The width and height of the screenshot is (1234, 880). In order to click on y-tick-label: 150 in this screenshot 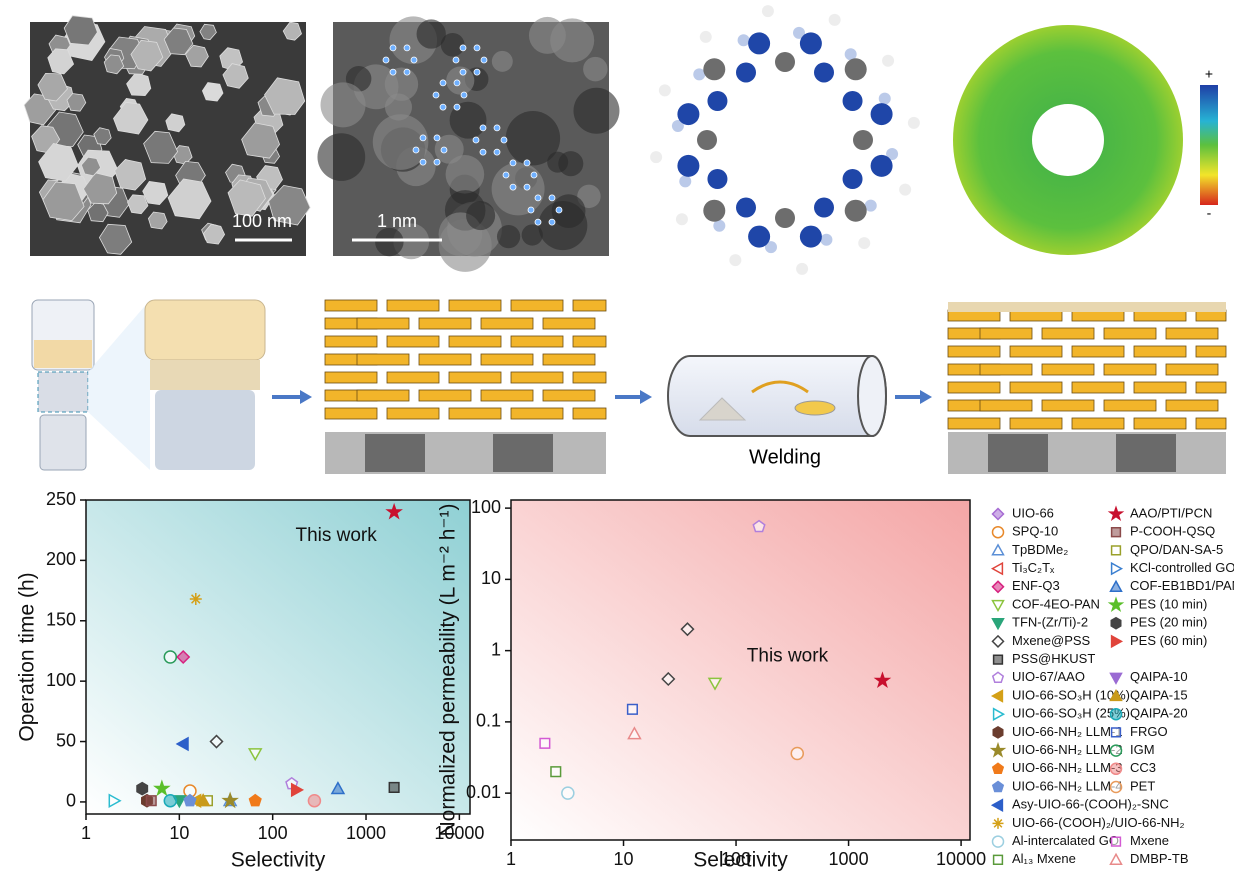, I will do `click(61, 620)`.